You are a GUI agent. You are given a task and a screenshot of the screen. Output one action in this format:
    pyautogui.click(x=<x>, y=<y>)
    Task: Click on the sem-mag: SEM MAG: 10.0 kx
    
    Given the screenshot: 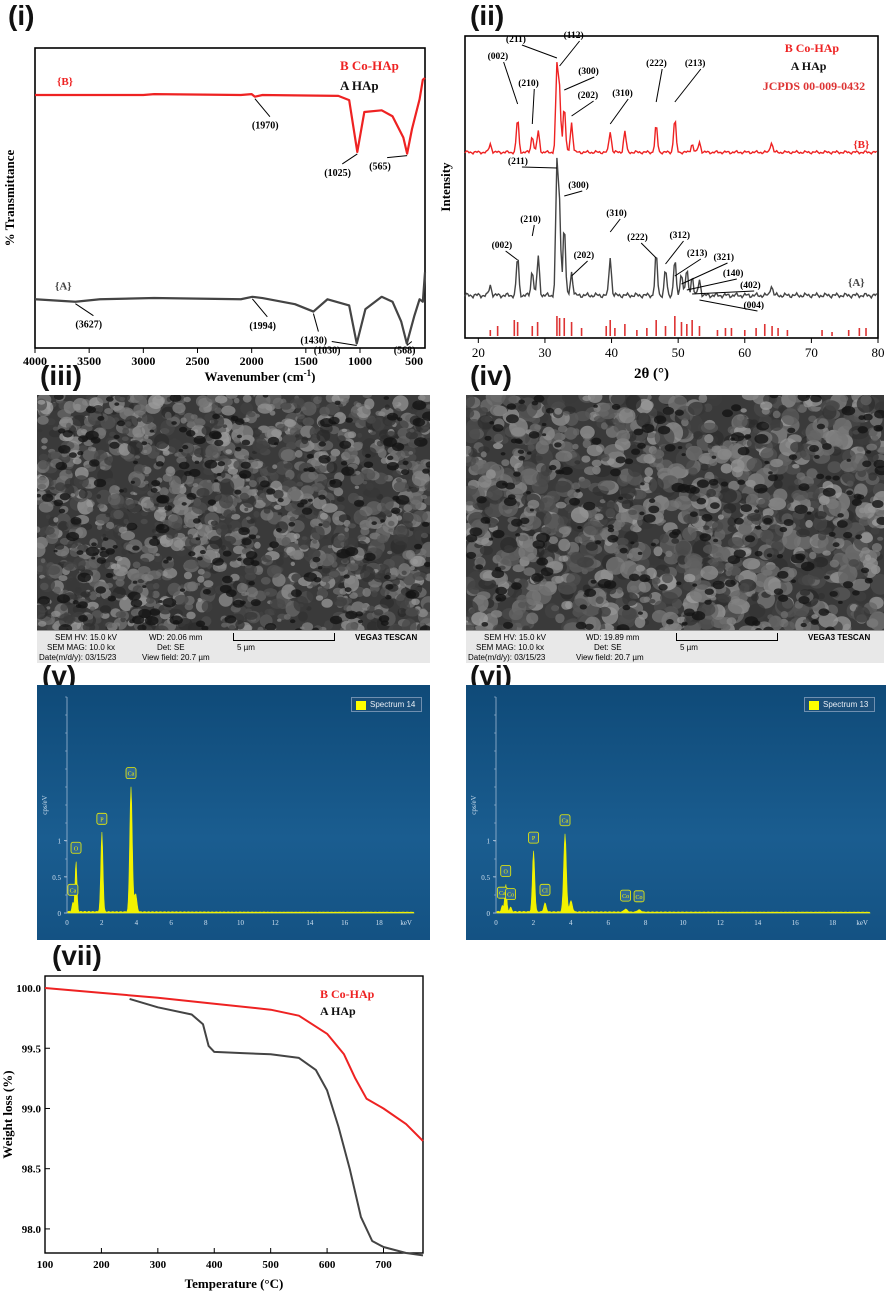 What is the action you would take?
    pyautogui.click(x=81, y=647)
    